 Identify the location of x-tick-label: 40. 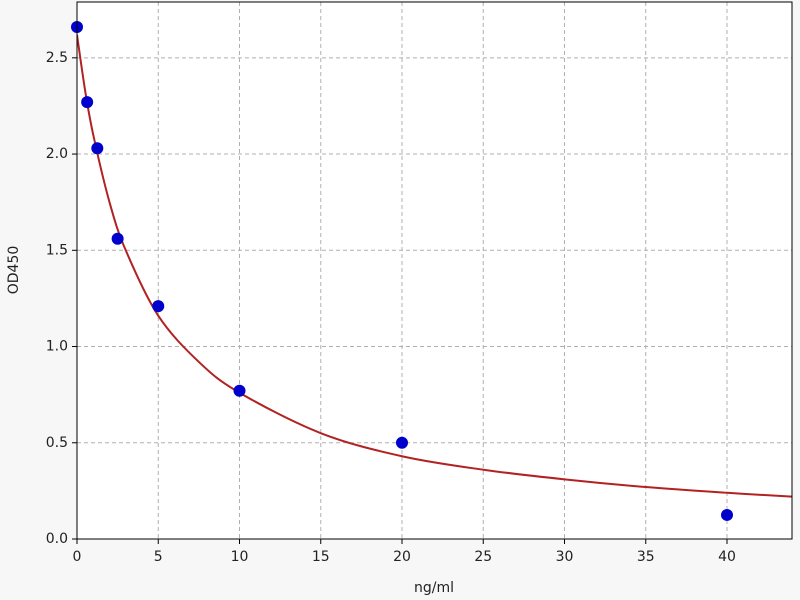
(727, 557).